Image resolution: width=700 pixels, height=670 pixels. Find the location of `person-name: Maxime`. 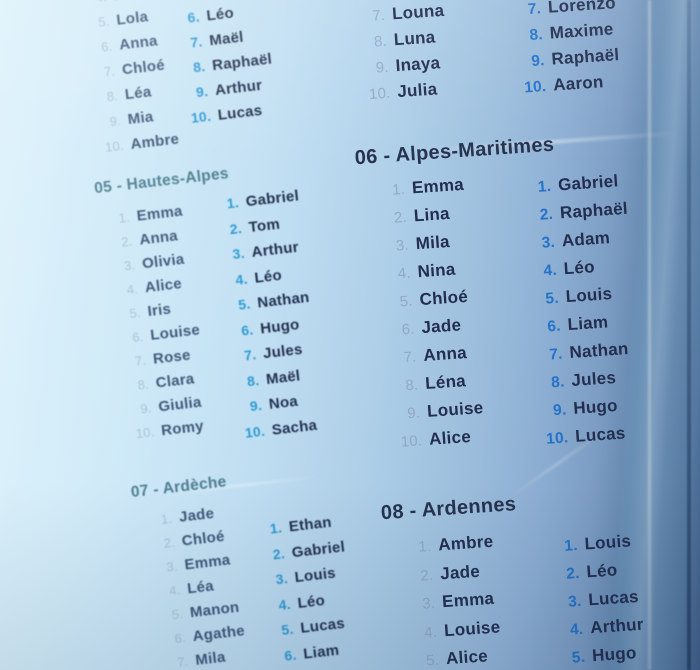

person-name: Maxime is located at coordinates (582, 31).